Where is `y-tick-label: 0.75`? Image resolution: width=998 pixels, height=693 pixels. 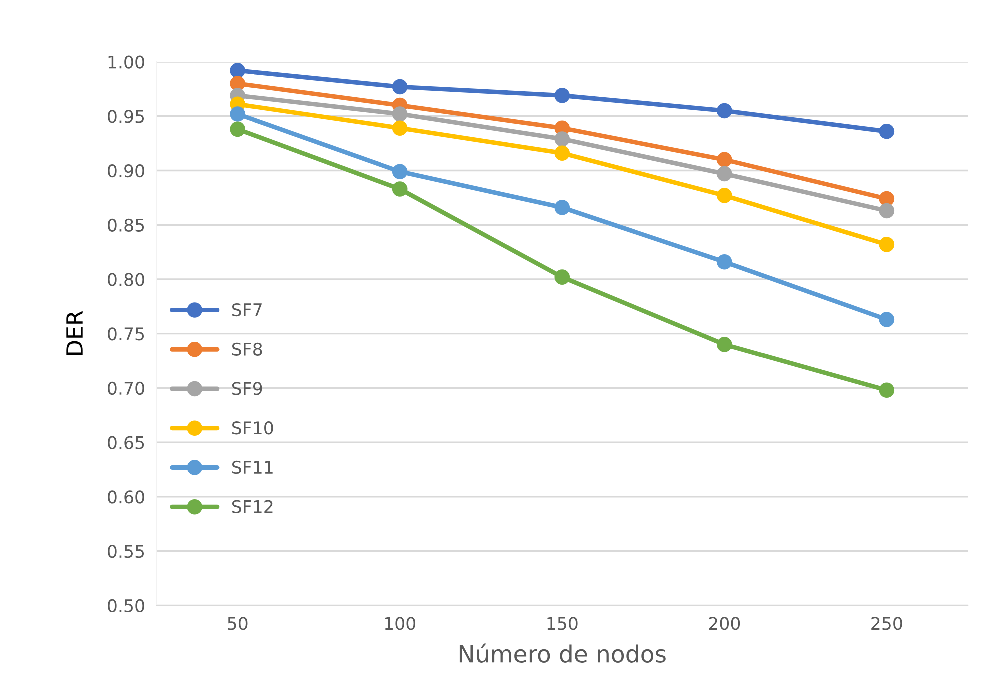 y-tick-label: 0.75 is located at coordinates (126, 334).